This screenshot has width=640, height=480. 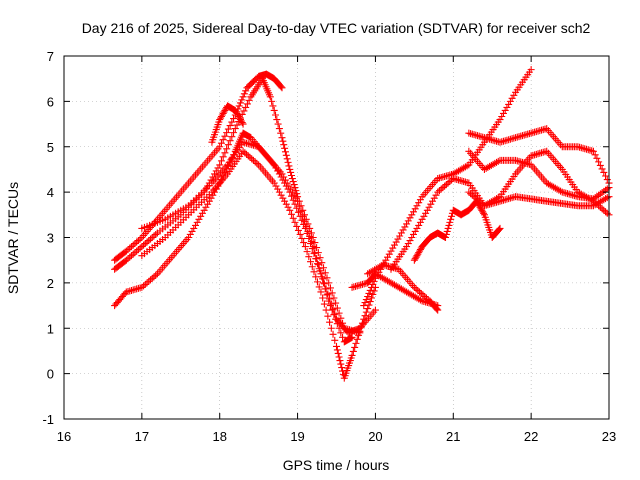 I want to click on x-tick-label: 23, so click(x=609, y=436).